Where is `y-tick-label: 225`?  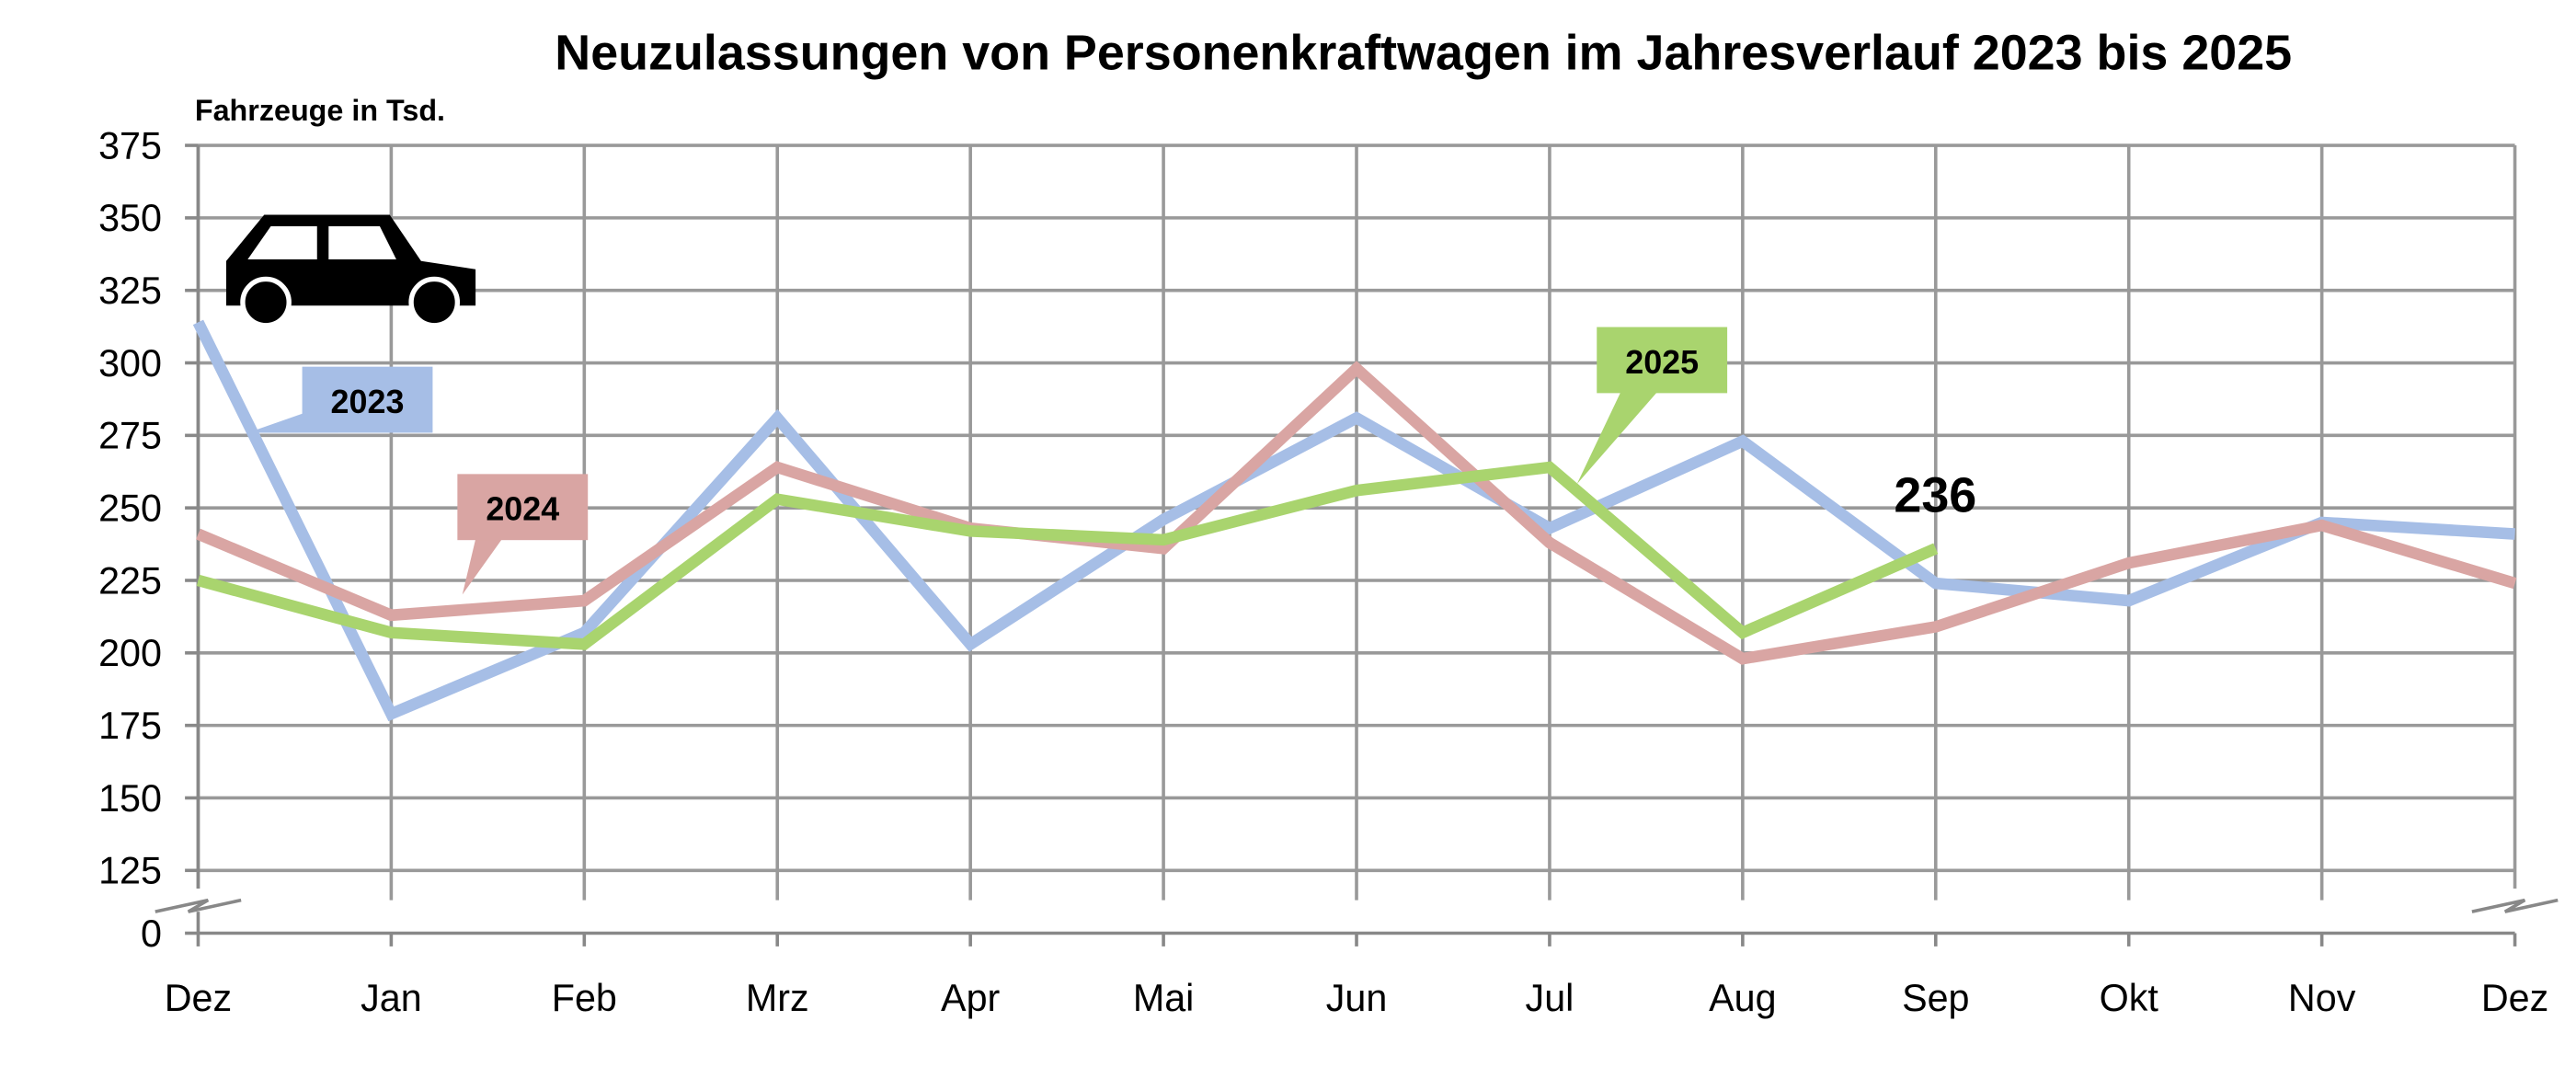
y-tick-label: 225 is located at coordinates (130, 580).